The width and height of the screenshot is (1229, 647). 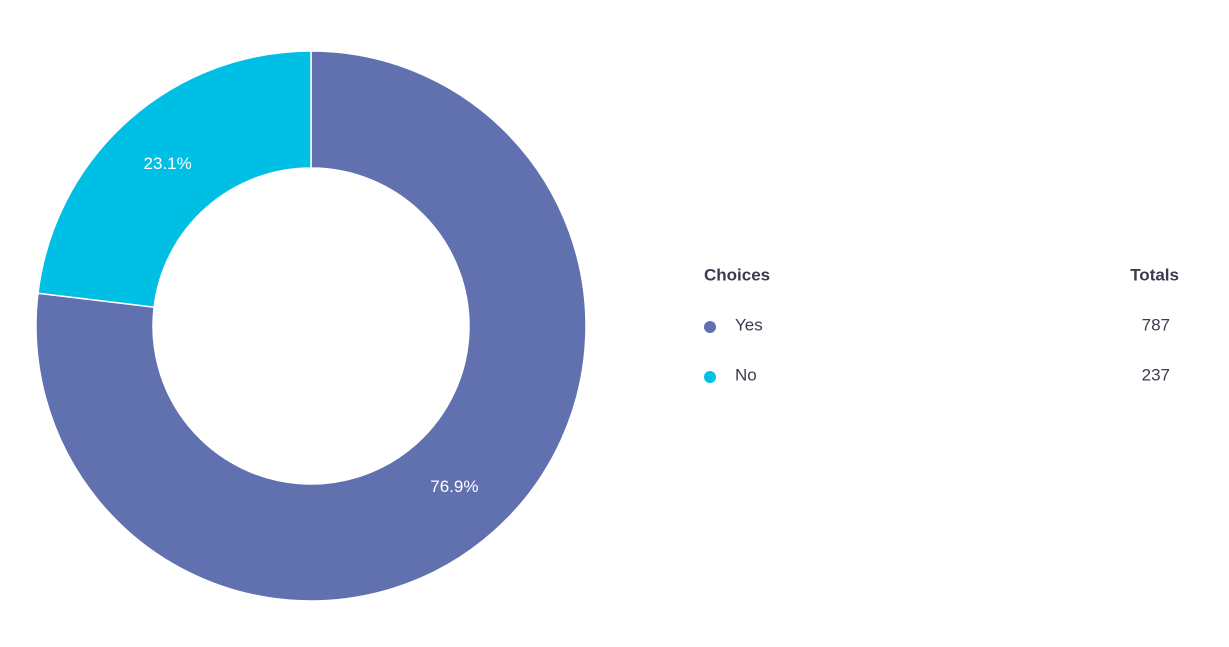 What do you see at coordinates (1156, 324) in the screenshot?
I see `total-value: 787` at bounding box center [1156, 324].